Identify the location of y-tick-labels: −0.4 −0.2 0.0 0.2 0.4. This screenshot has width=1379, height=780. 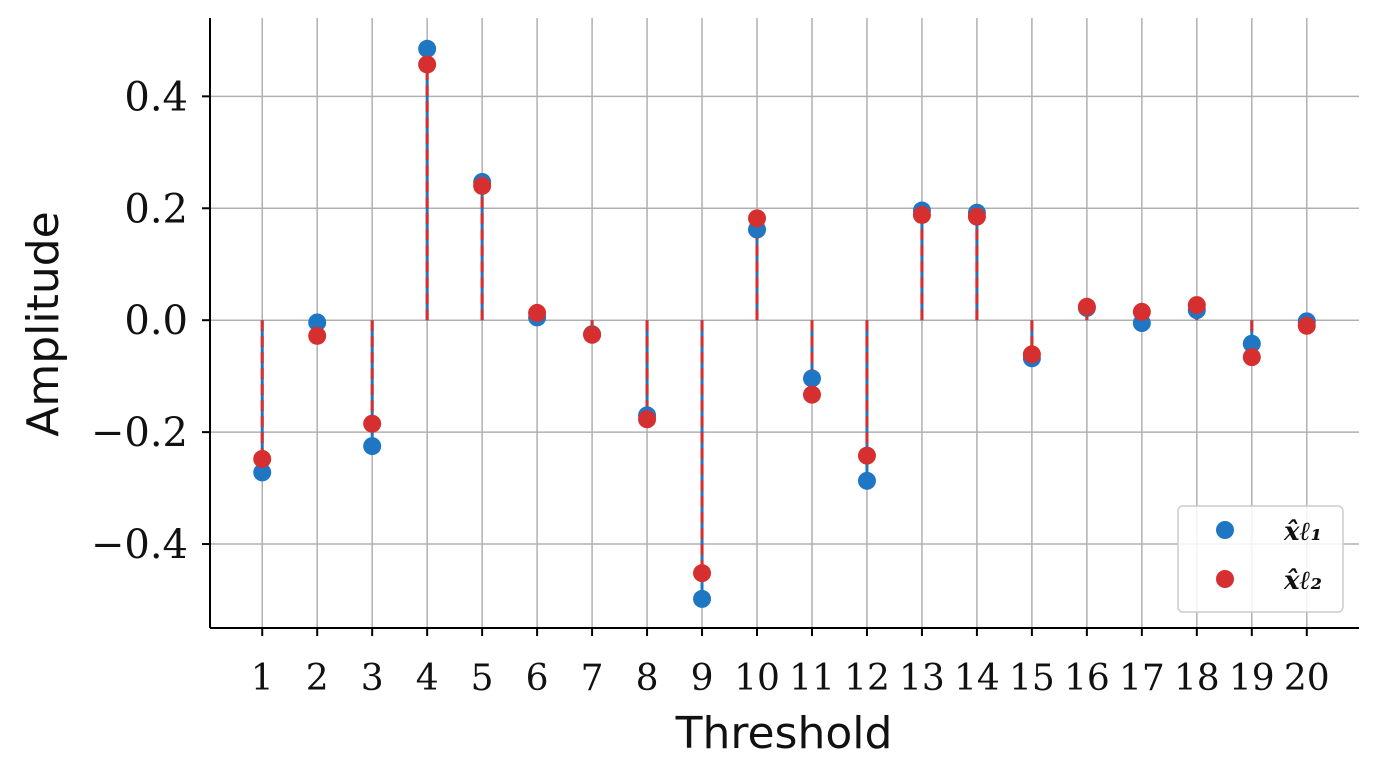
(139, 321).